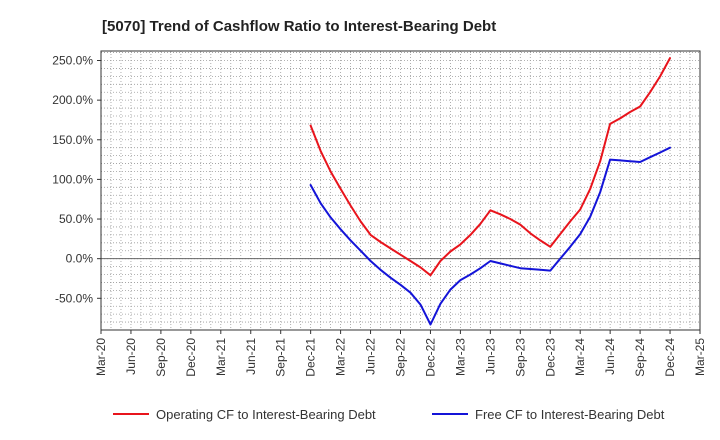  I want to click on x-tick-label: Sep-23, so click(520, 357).